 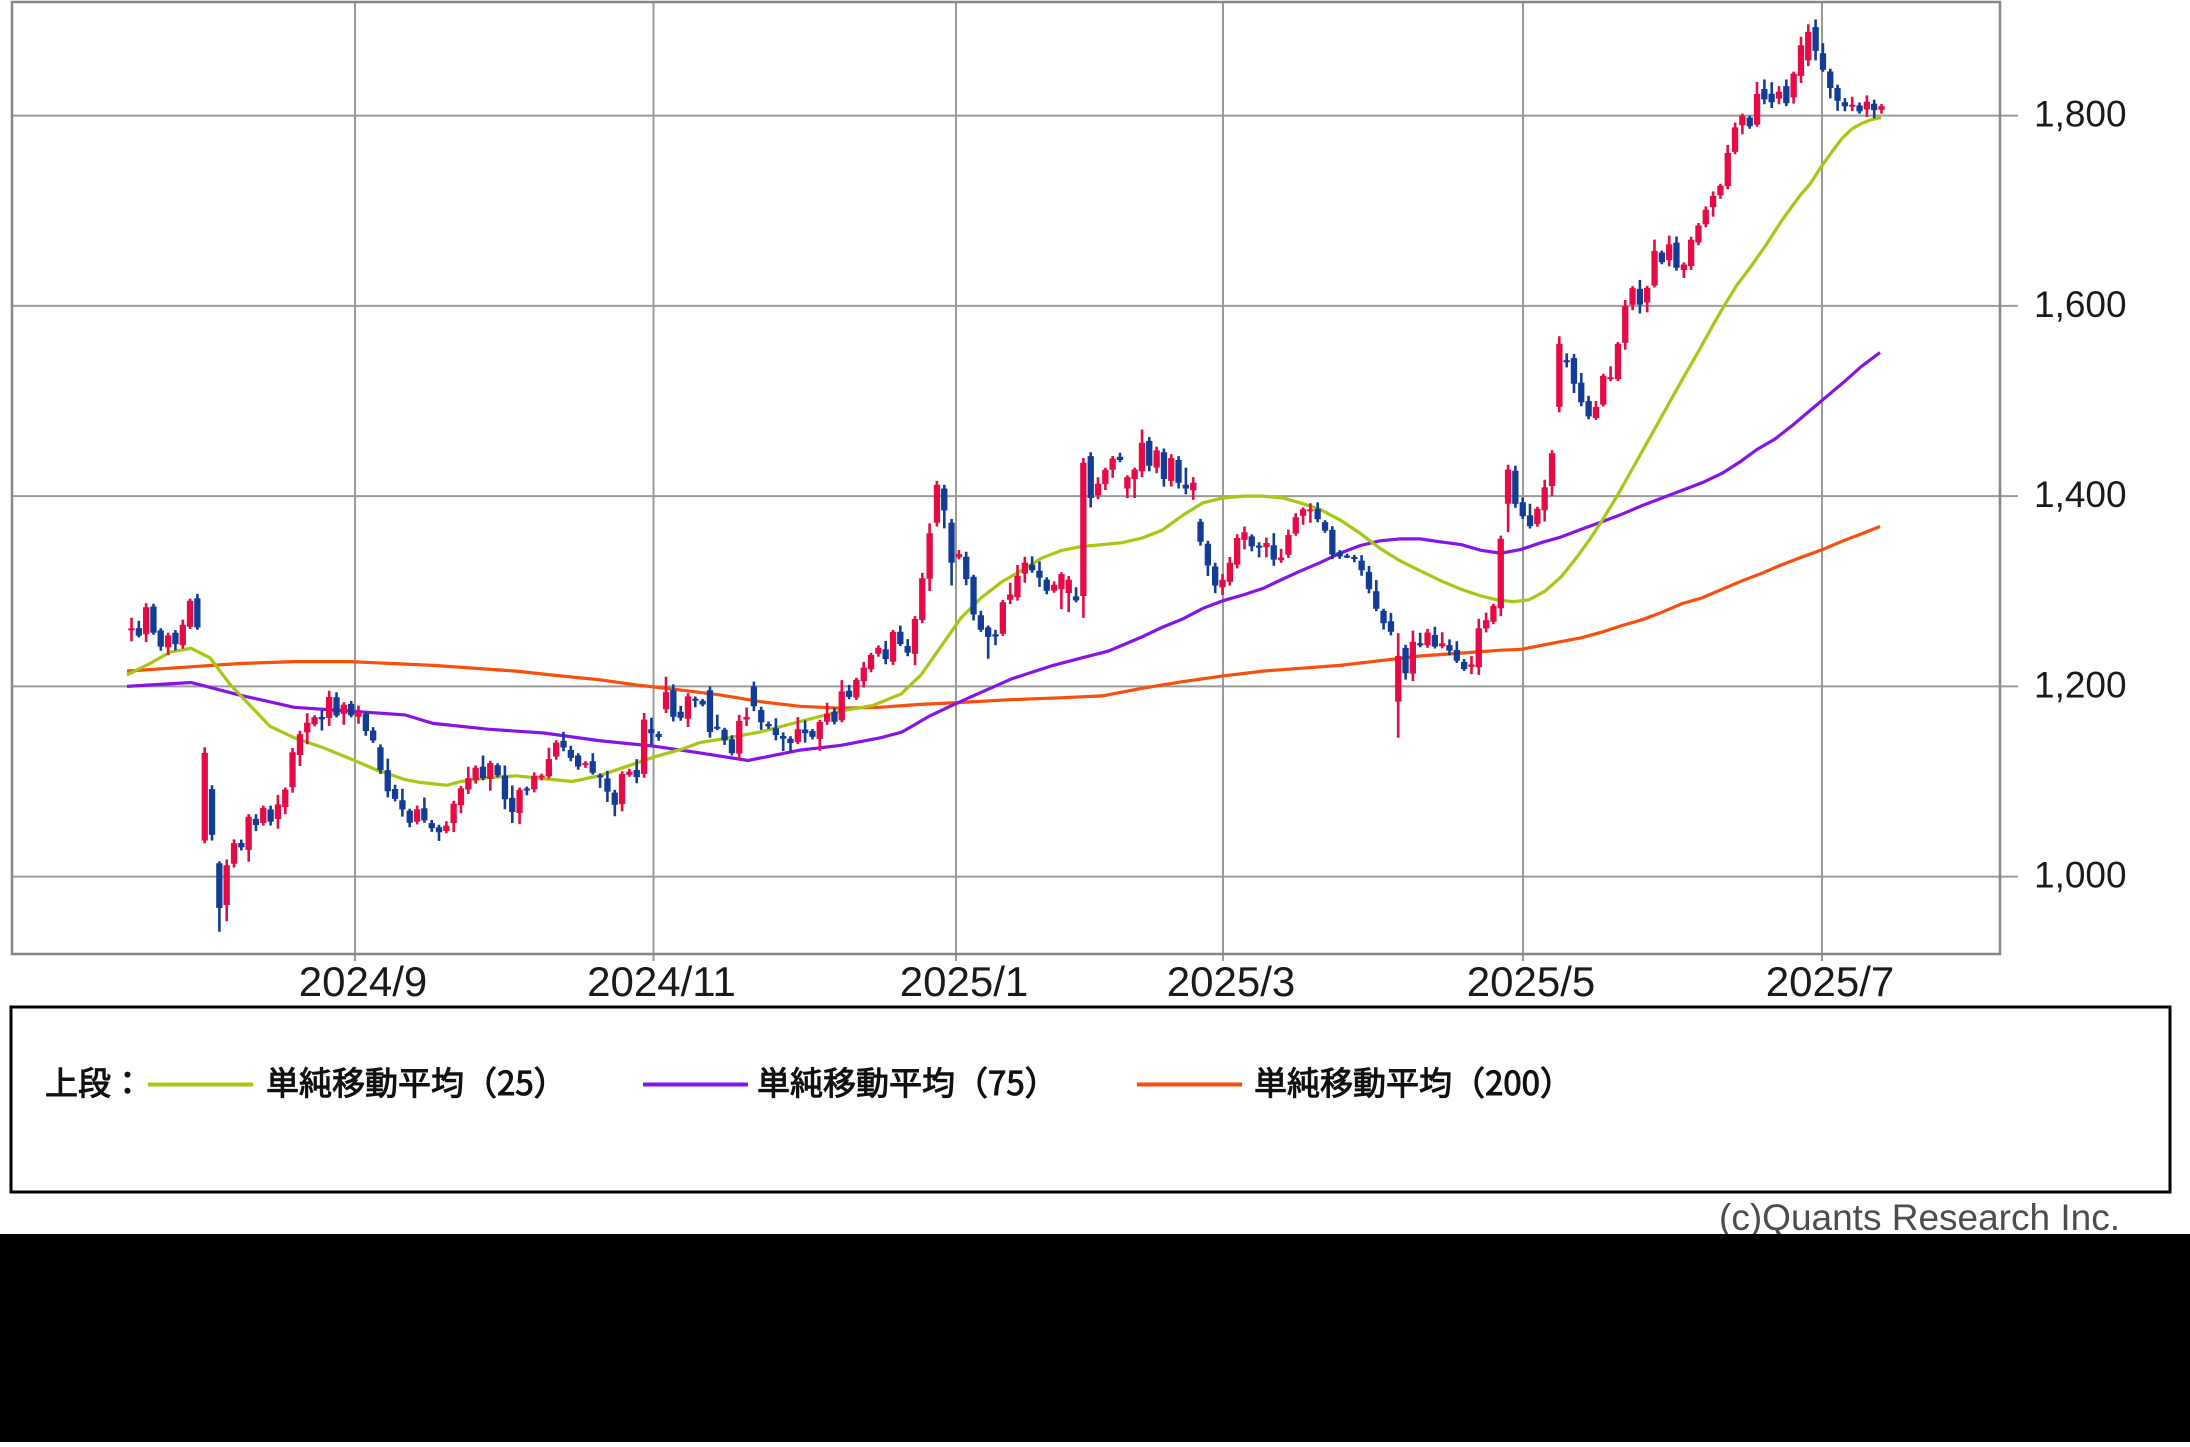 What do you see at coordinates (2080, 875) in the screenshot?
I see `svg-text: 1,000` at bounding box center [2080, 875].